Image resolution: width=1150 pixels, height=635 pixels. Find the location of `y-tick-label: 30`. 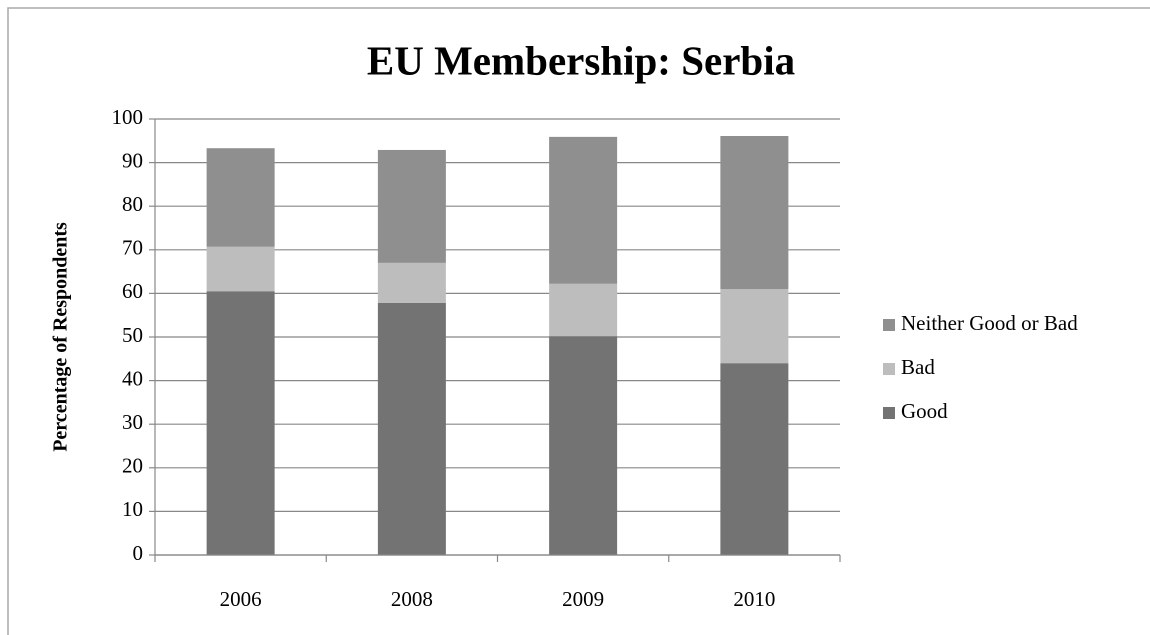

y-tick-label: 30 is located at coordinates (132, 422).